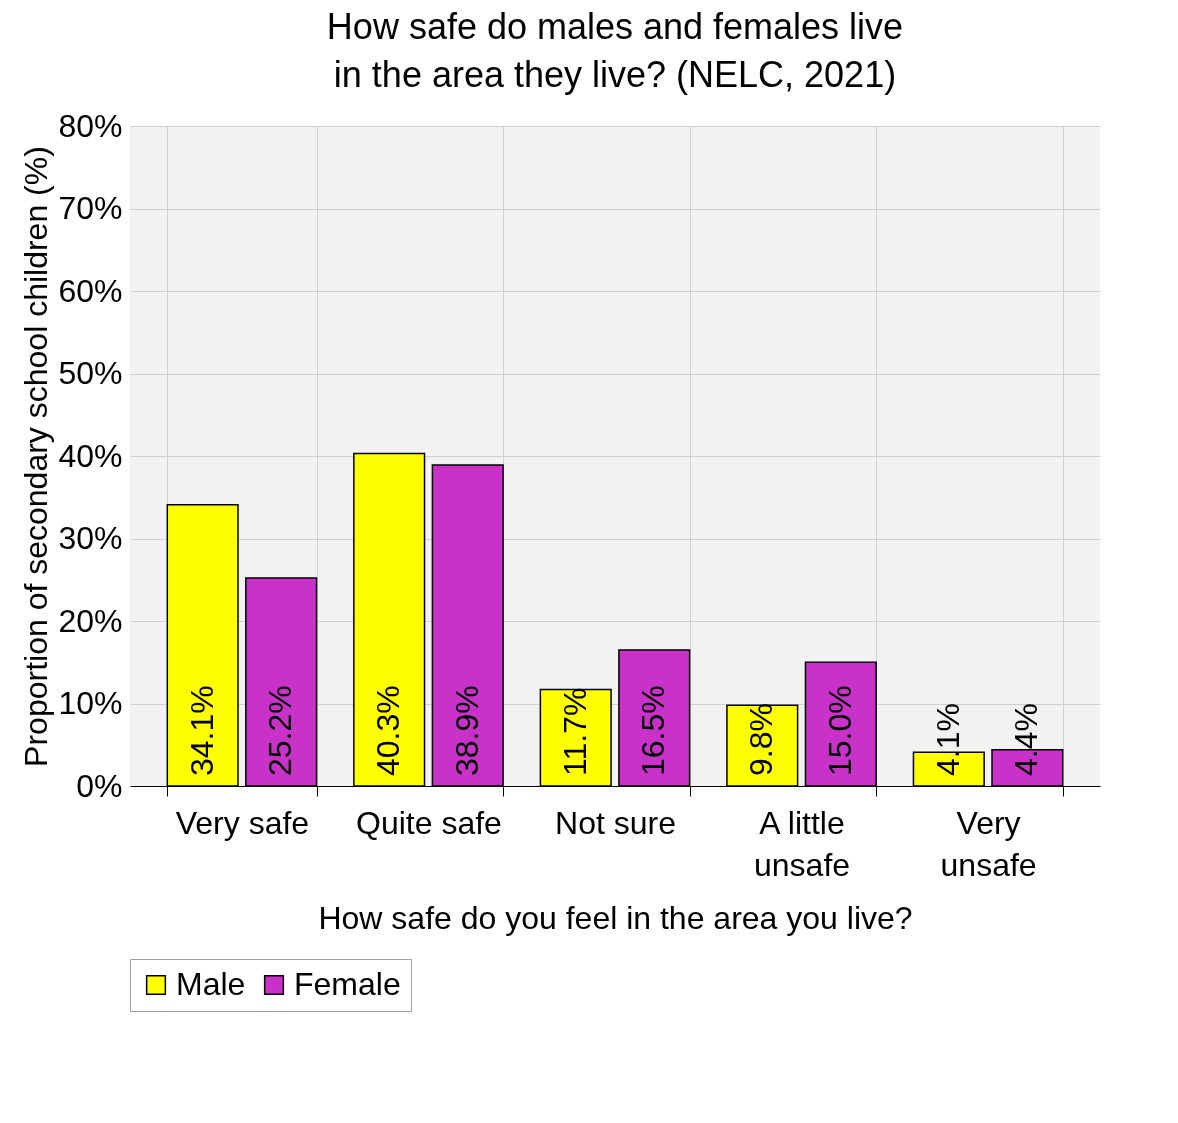 The image size is (1178, 1123). I want to click on y-tick-label: 80%, so click(90, 125).